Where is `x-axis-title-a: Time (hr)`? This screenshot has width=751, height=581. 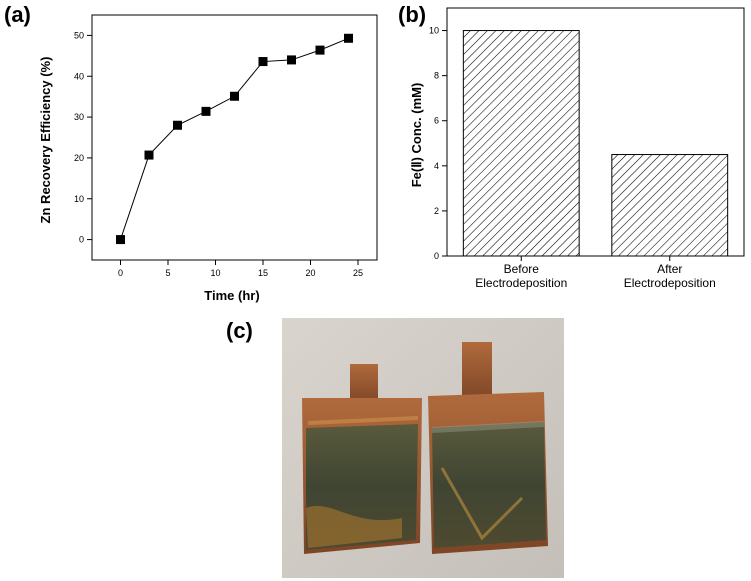 x-axis-title-a: Time (hr) is located at coordinates (231, 295).